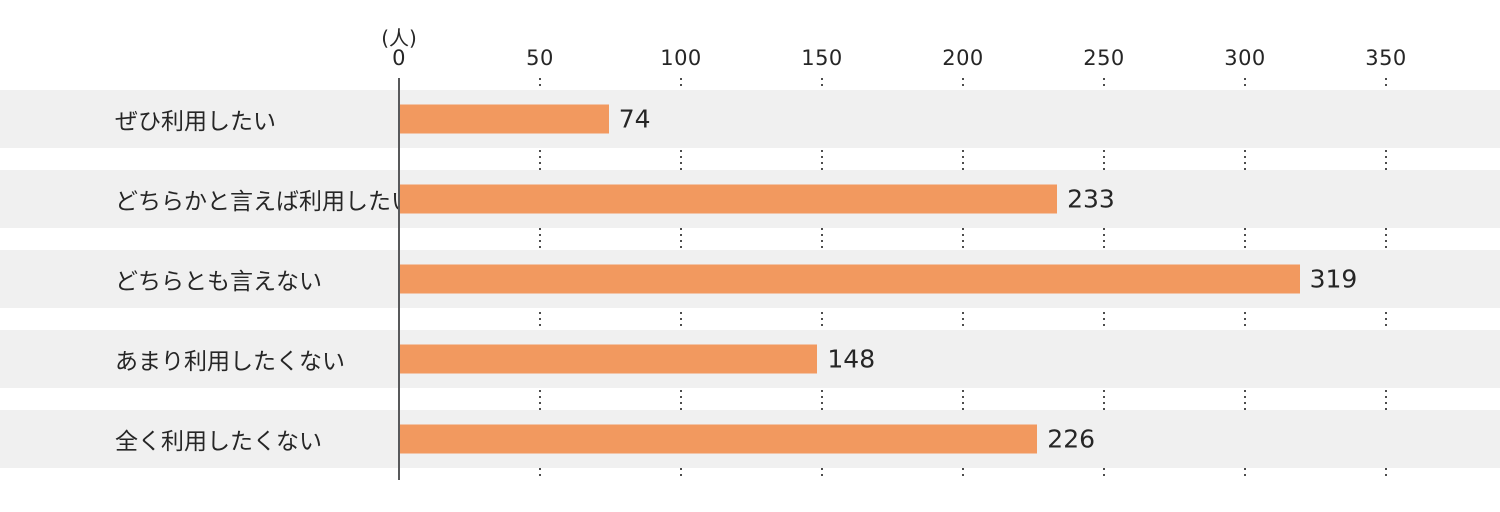 The width and height of the screenshot is (1500, 512). I want to click on bar-group: 226, so click(748, 439).